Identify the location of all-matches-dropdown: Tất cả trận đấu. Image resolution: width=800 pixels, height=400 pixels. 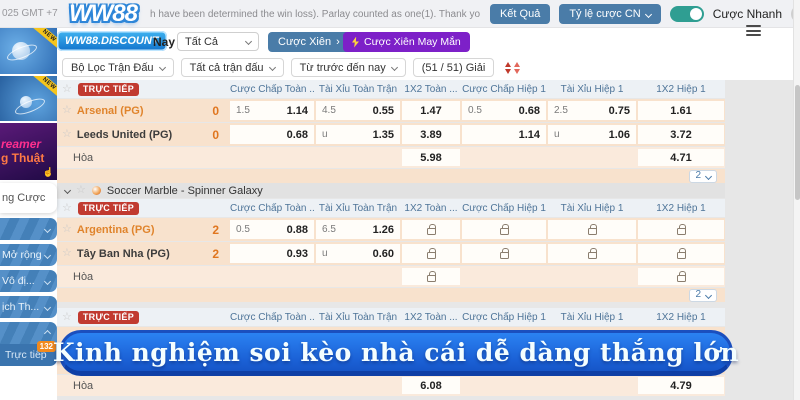
(232, 67).